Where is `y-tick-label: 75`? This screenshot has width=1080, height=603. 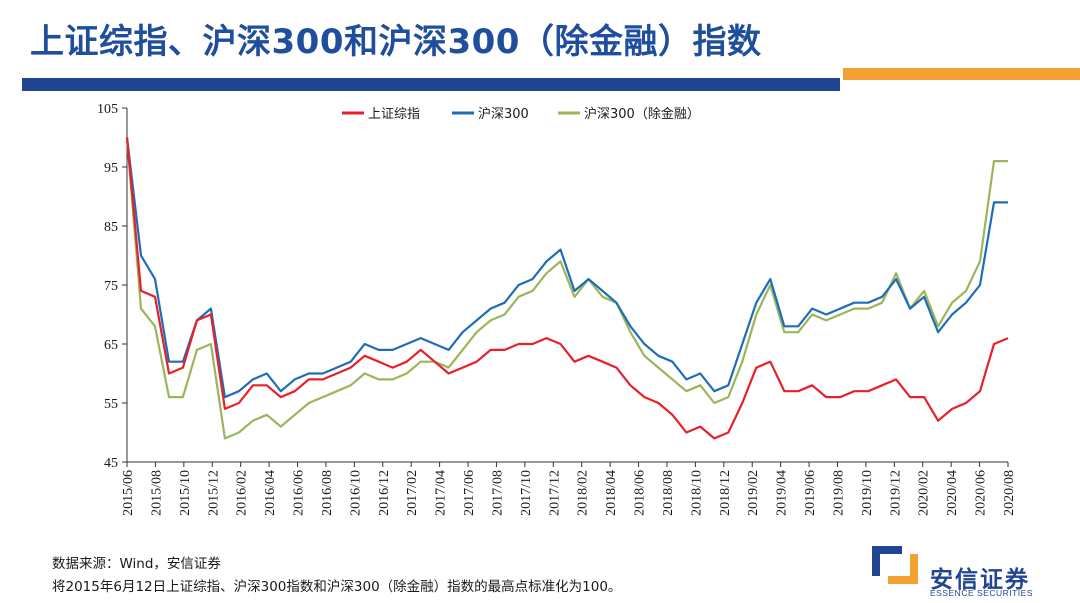 y-tick-label: 75 is located at coordinates (111, 286).